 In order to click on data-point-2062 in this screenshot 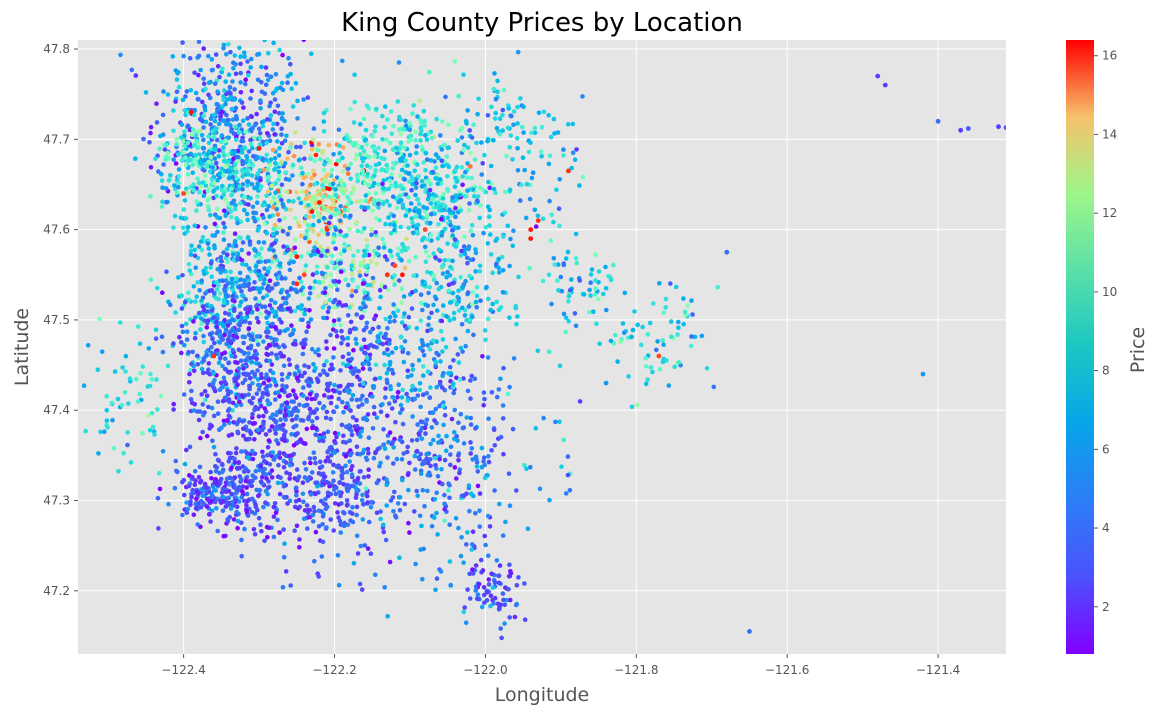, I will do `click(209, 248)`.